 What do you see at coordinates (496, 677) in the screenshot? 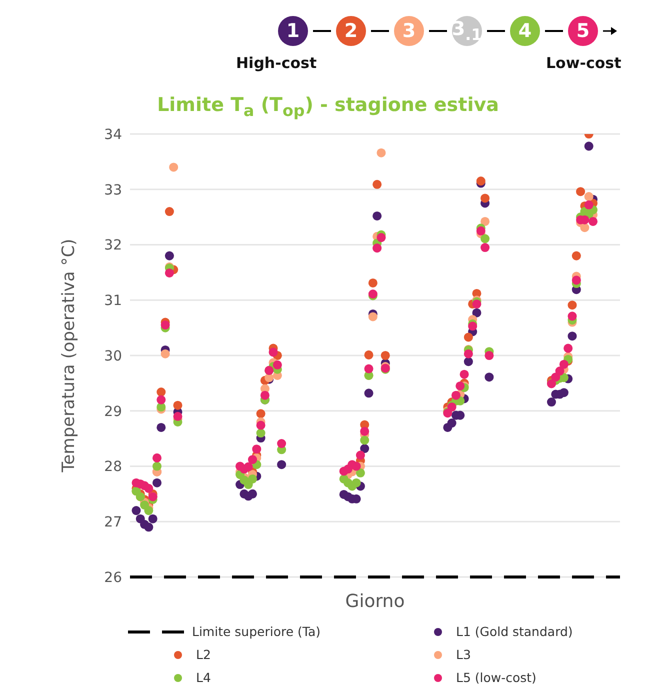
I see `legend-label: L5 (low-cost)` at bounding box center [496, 677].